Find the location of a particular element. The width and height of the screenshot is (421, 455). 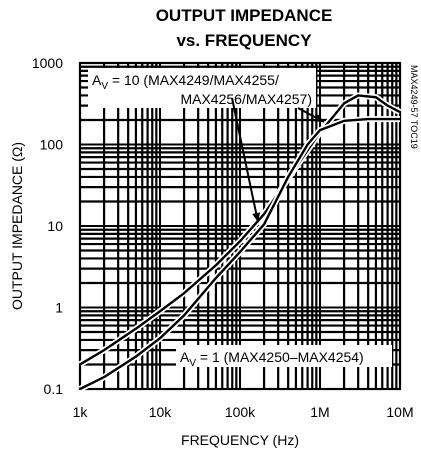

arrow-av10-mid-head is located at coordinates (256, 217).